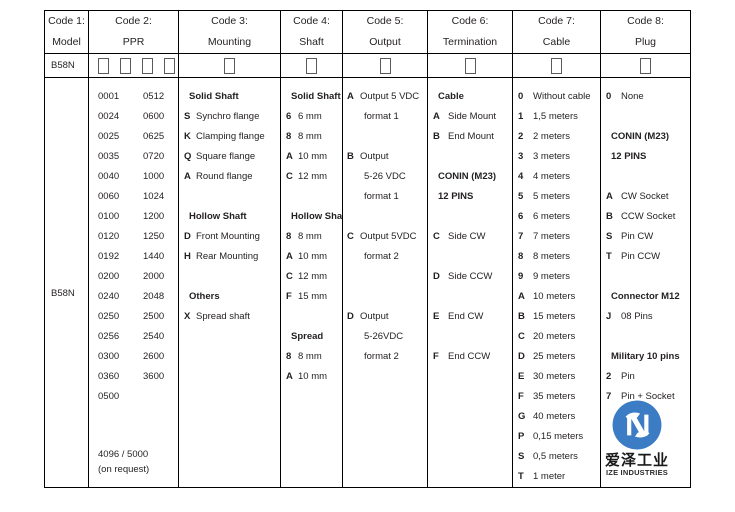 This screenshot has width=735, height=512. What do you see at coordinates (645, 257) in the screenshot?
I see `plug-option: T Pin CCW` at bounding box center [645, 257].